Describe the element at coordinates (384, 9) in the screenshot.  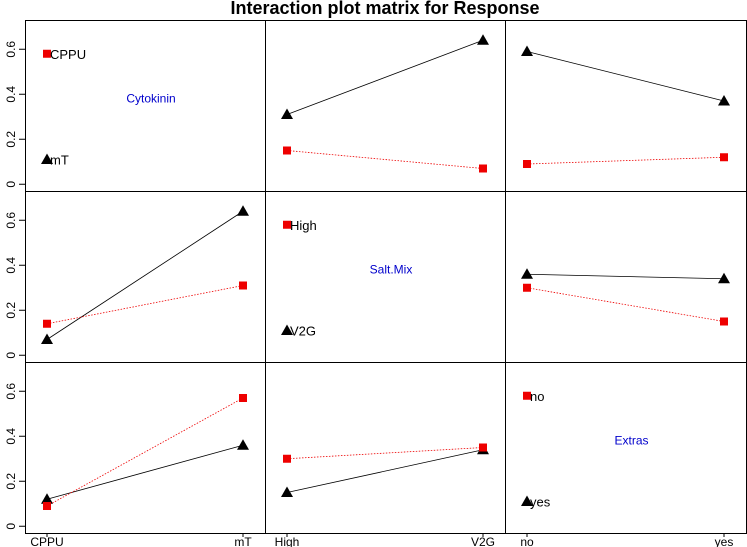
I see `chart-title: Interaction plot matrix for Response` at that location.